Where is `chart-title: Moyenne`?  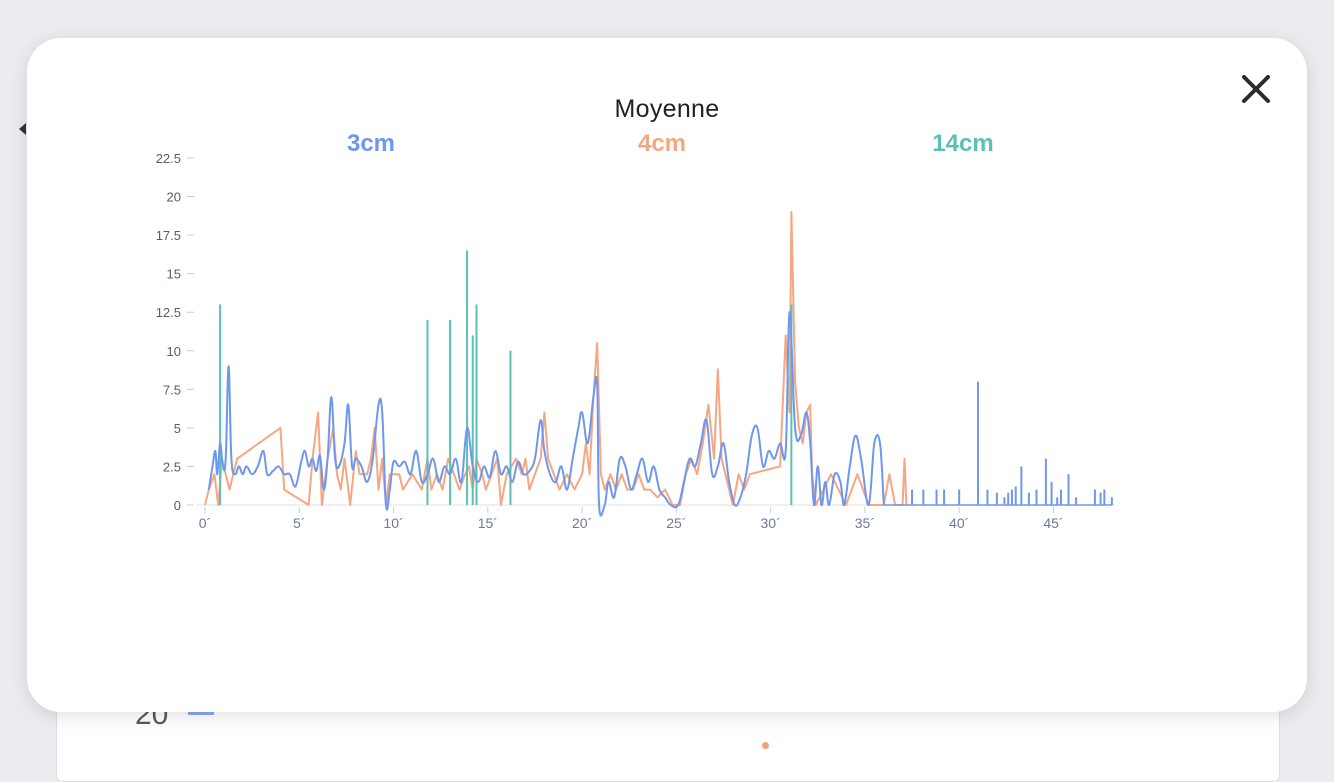
chart-title: Moyenne is located at coordinates (667, 109).